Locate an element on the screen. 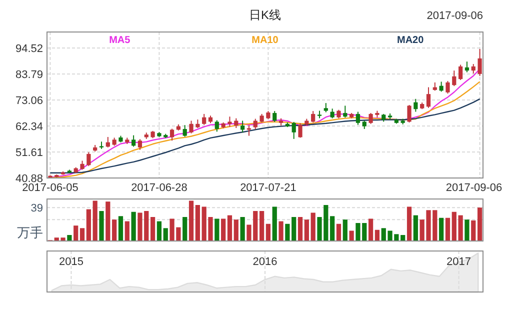  y-tick-label: 83.79 is located at coordinates (29, 74).